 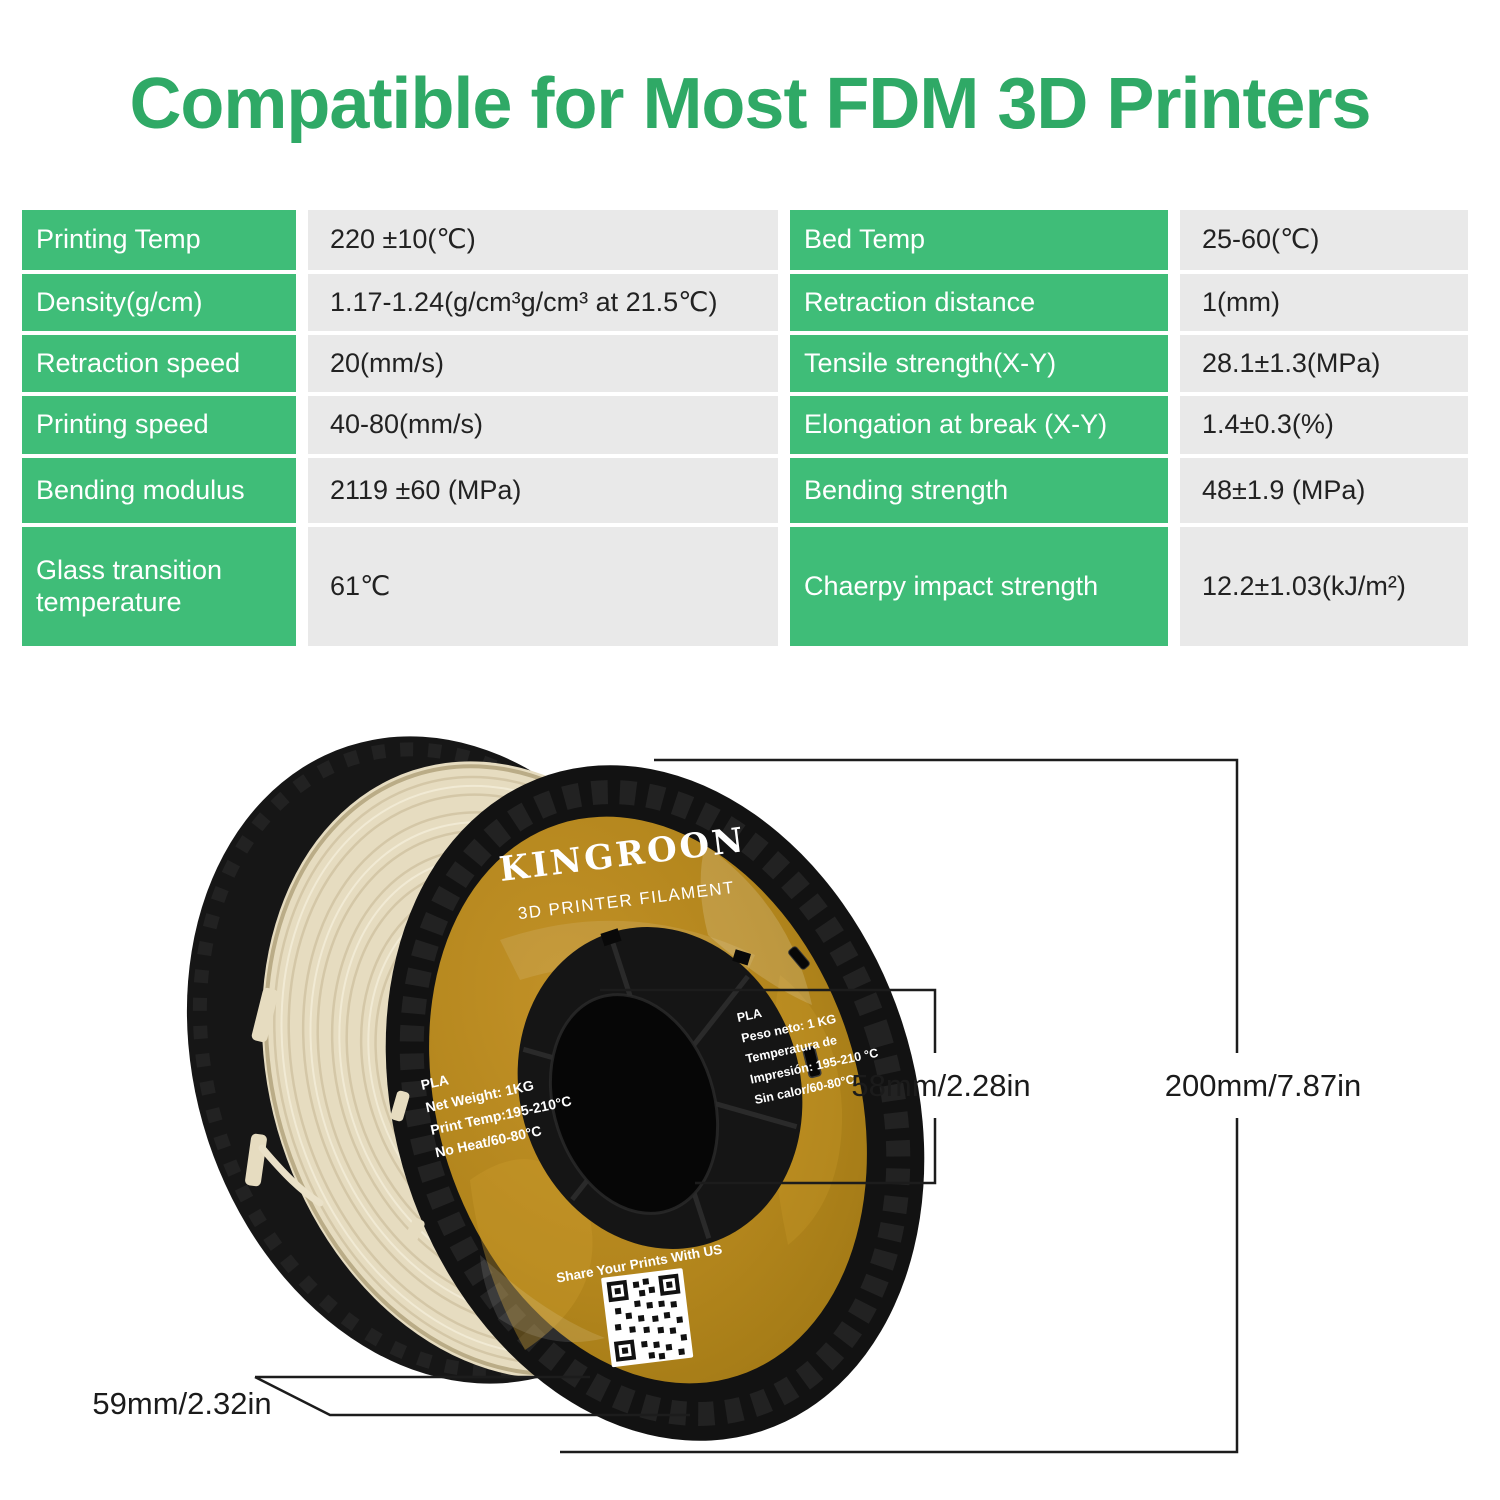 I want to click on spec-value-cell: 48±1.9 (MPa), so click(x=1324, y=490).